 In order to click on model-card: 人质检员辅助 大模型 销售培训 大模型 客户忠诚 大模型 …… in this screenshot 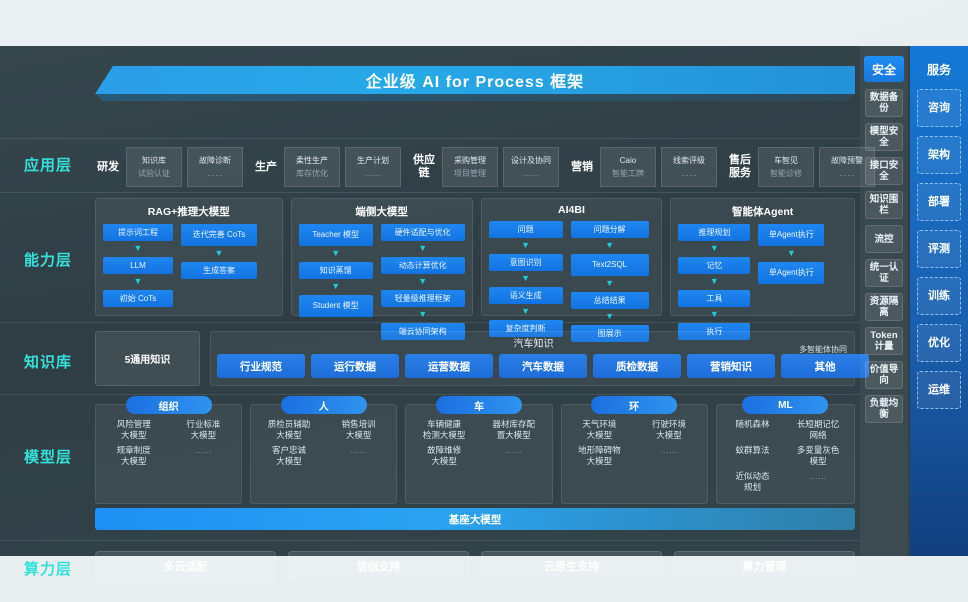, I will do `click(324, 450)`.